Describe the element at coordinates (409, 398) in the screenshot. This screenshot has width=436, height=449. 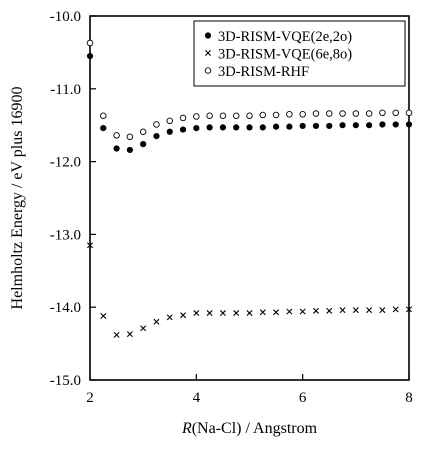
I see `x-tick-label: 8` at that location.